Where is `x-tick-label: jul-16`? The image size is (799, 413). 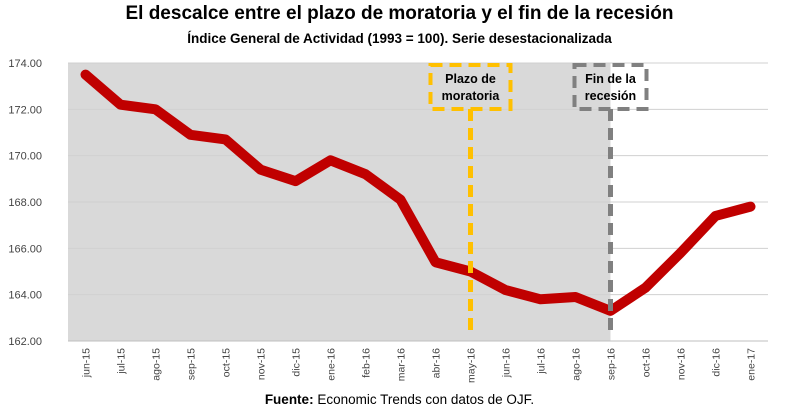 x-tick-label: jul-16 is located at coordinates (542, 361).